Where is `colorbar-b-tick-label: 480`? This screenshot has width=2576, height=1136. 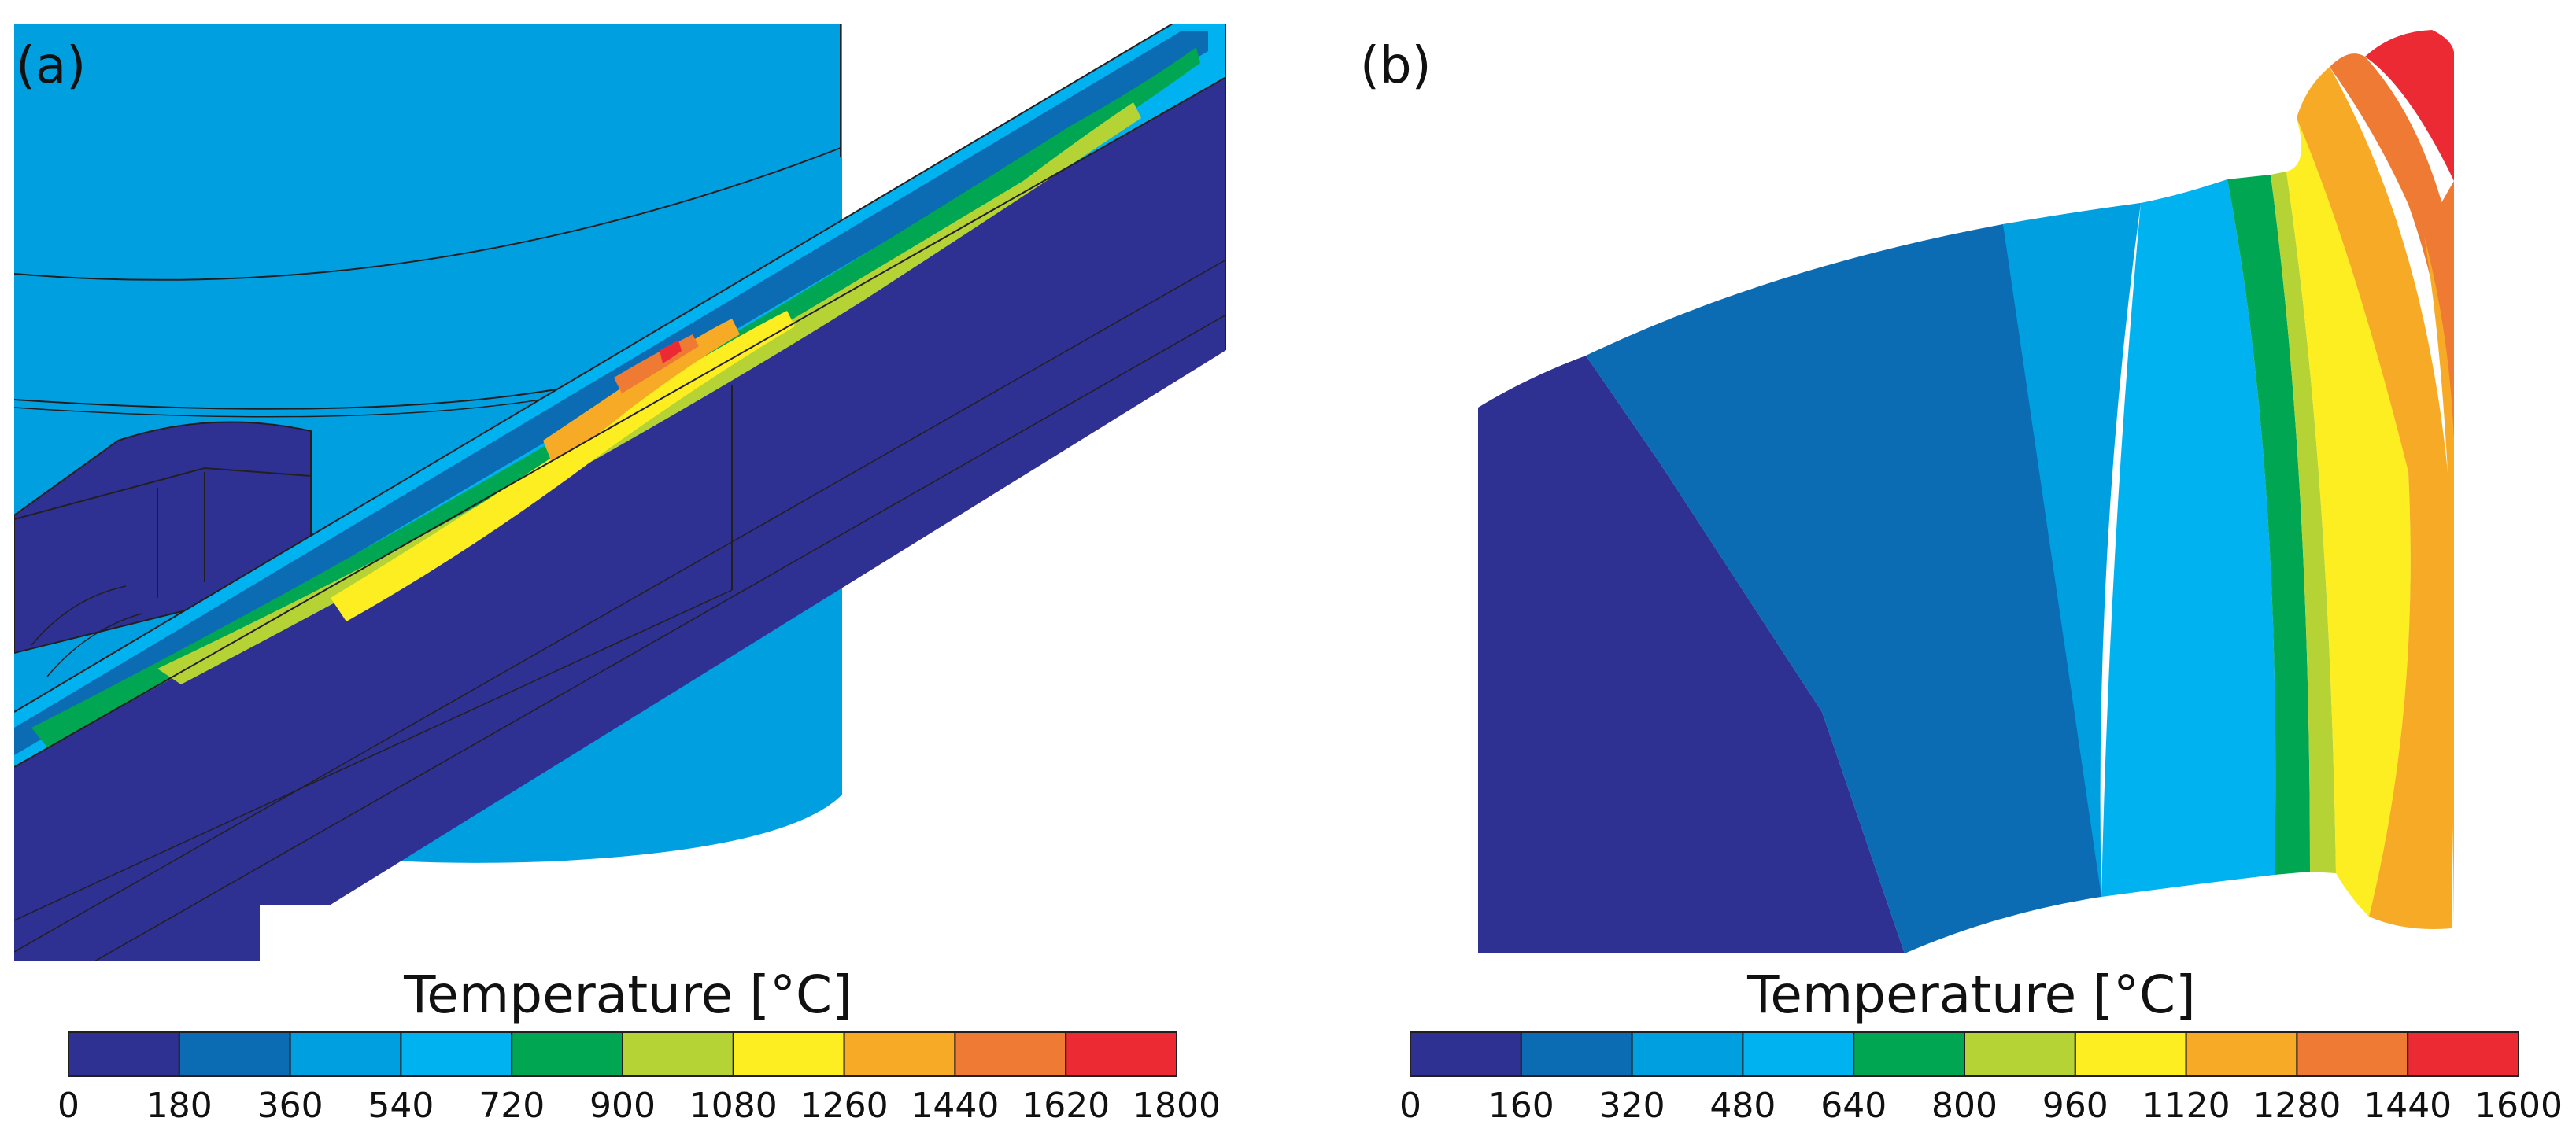 colorbar-b-tick-label: 480 is located at coordinates (1742, 1106).